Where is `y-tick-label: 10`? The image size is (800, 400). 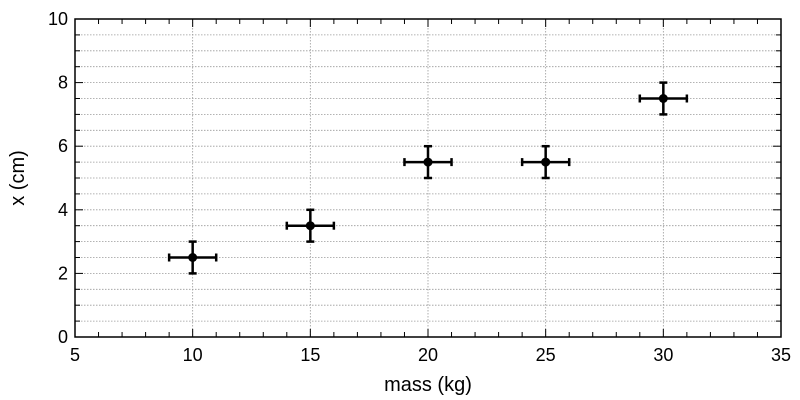 y-tick-label: 10 is located at coordinates (58, 19).